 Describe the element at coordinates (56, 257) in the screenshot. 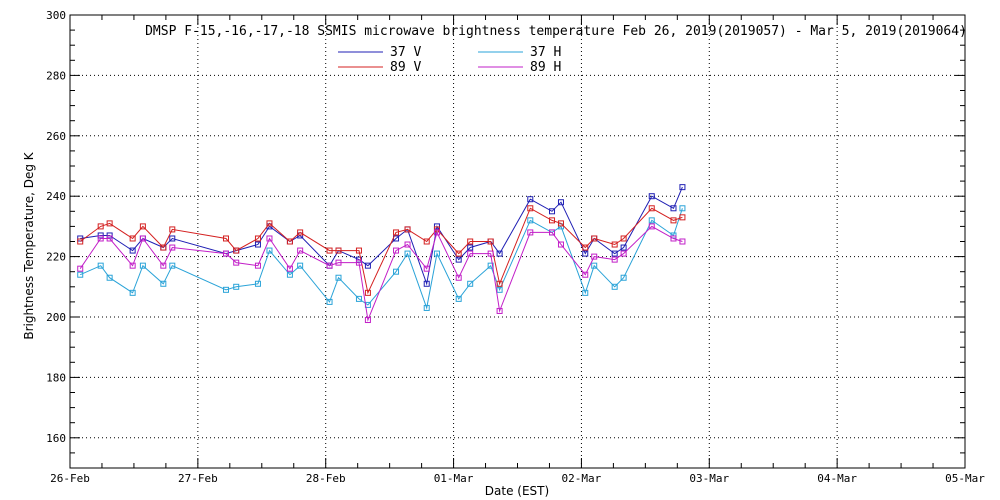

I see `y-tick-label: 220` at that location.